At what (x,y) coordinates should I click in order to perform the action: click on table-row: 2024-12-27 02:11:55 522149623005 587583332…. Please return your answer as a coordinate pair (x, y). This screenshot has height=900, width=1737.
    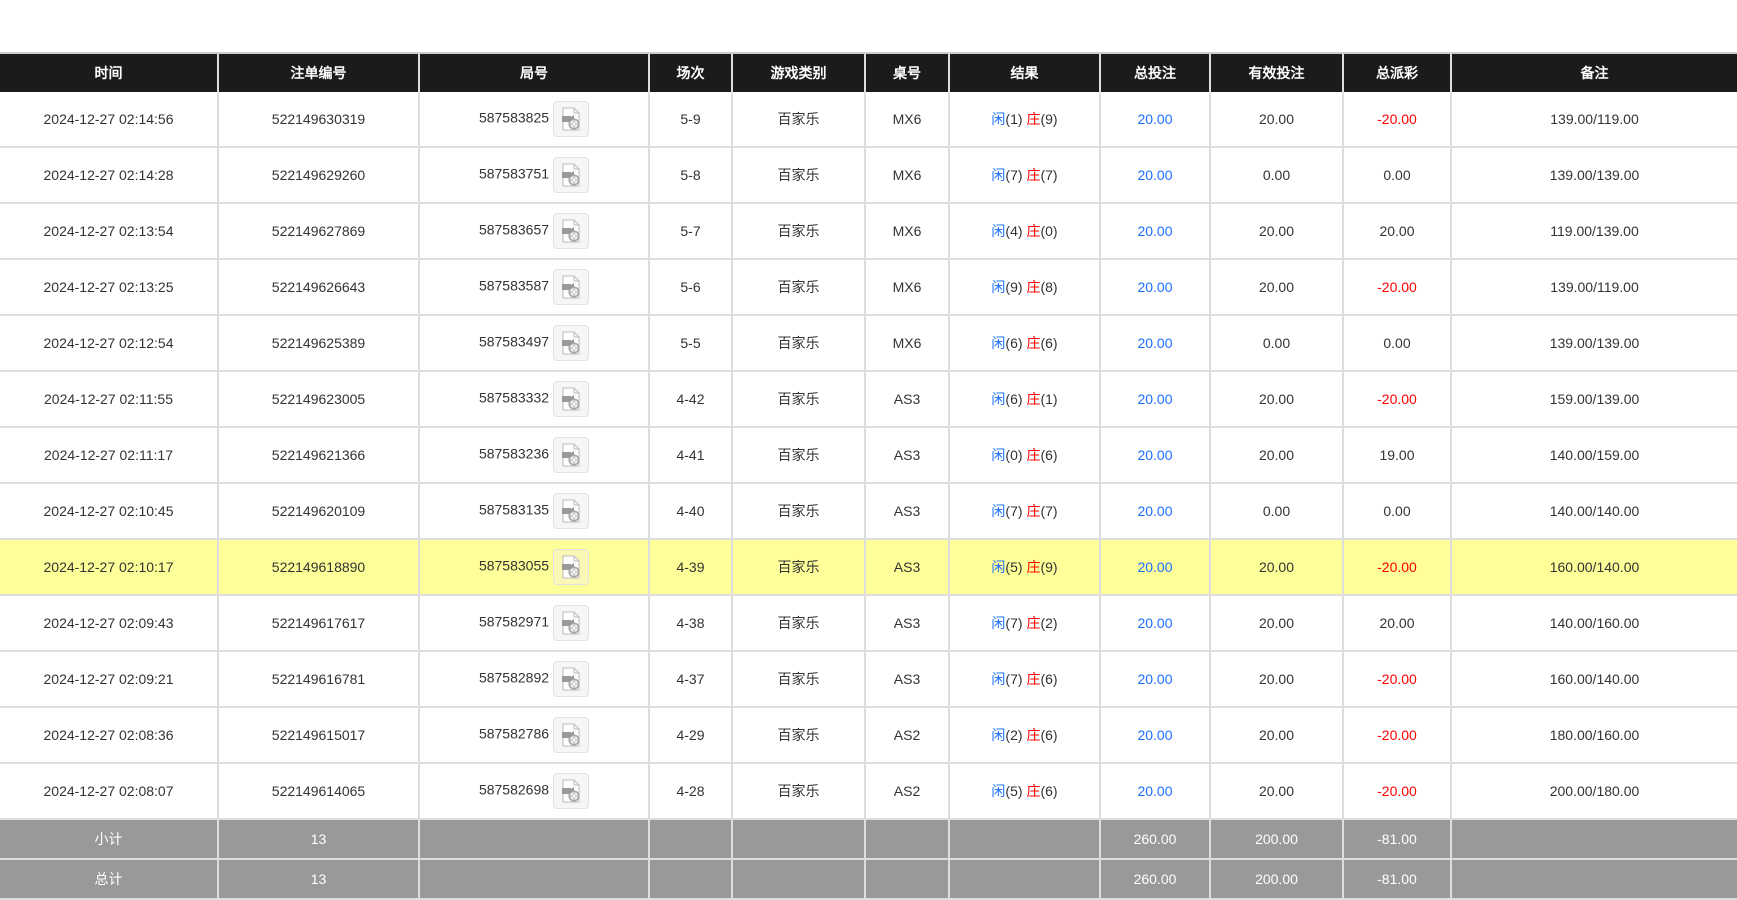
    Looking at the image, I should click on (868, 399).